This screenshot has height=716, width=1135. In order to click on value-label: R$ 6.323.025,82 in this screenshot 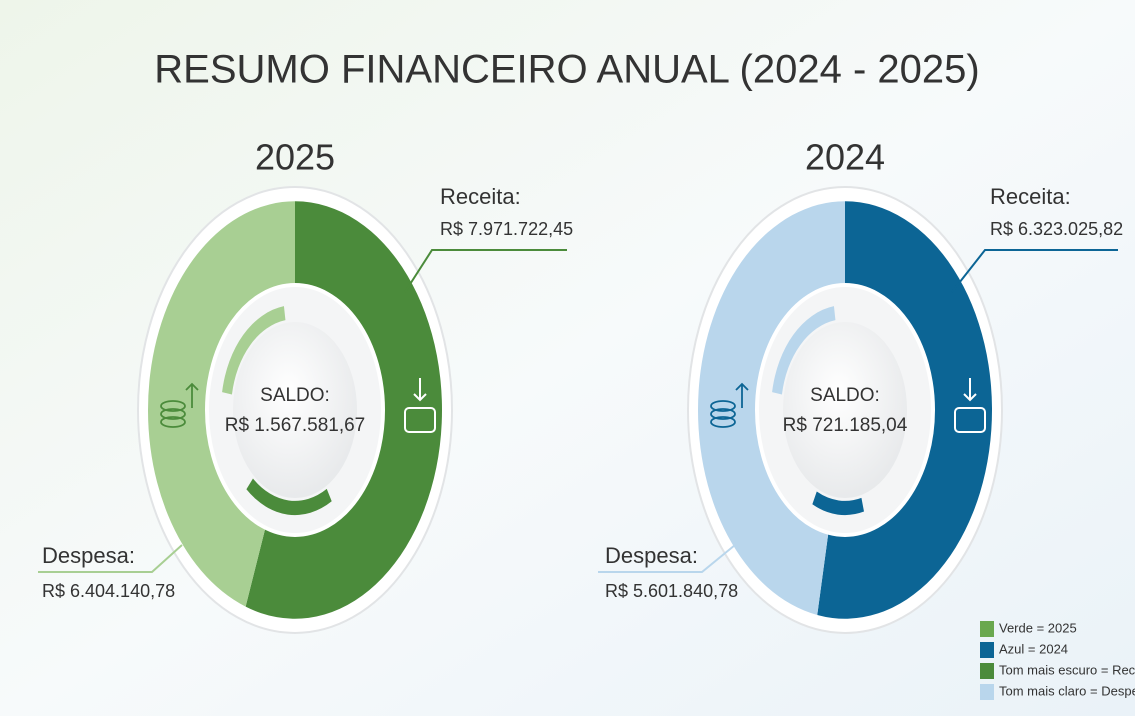, I will do `click(1056, 229)`.